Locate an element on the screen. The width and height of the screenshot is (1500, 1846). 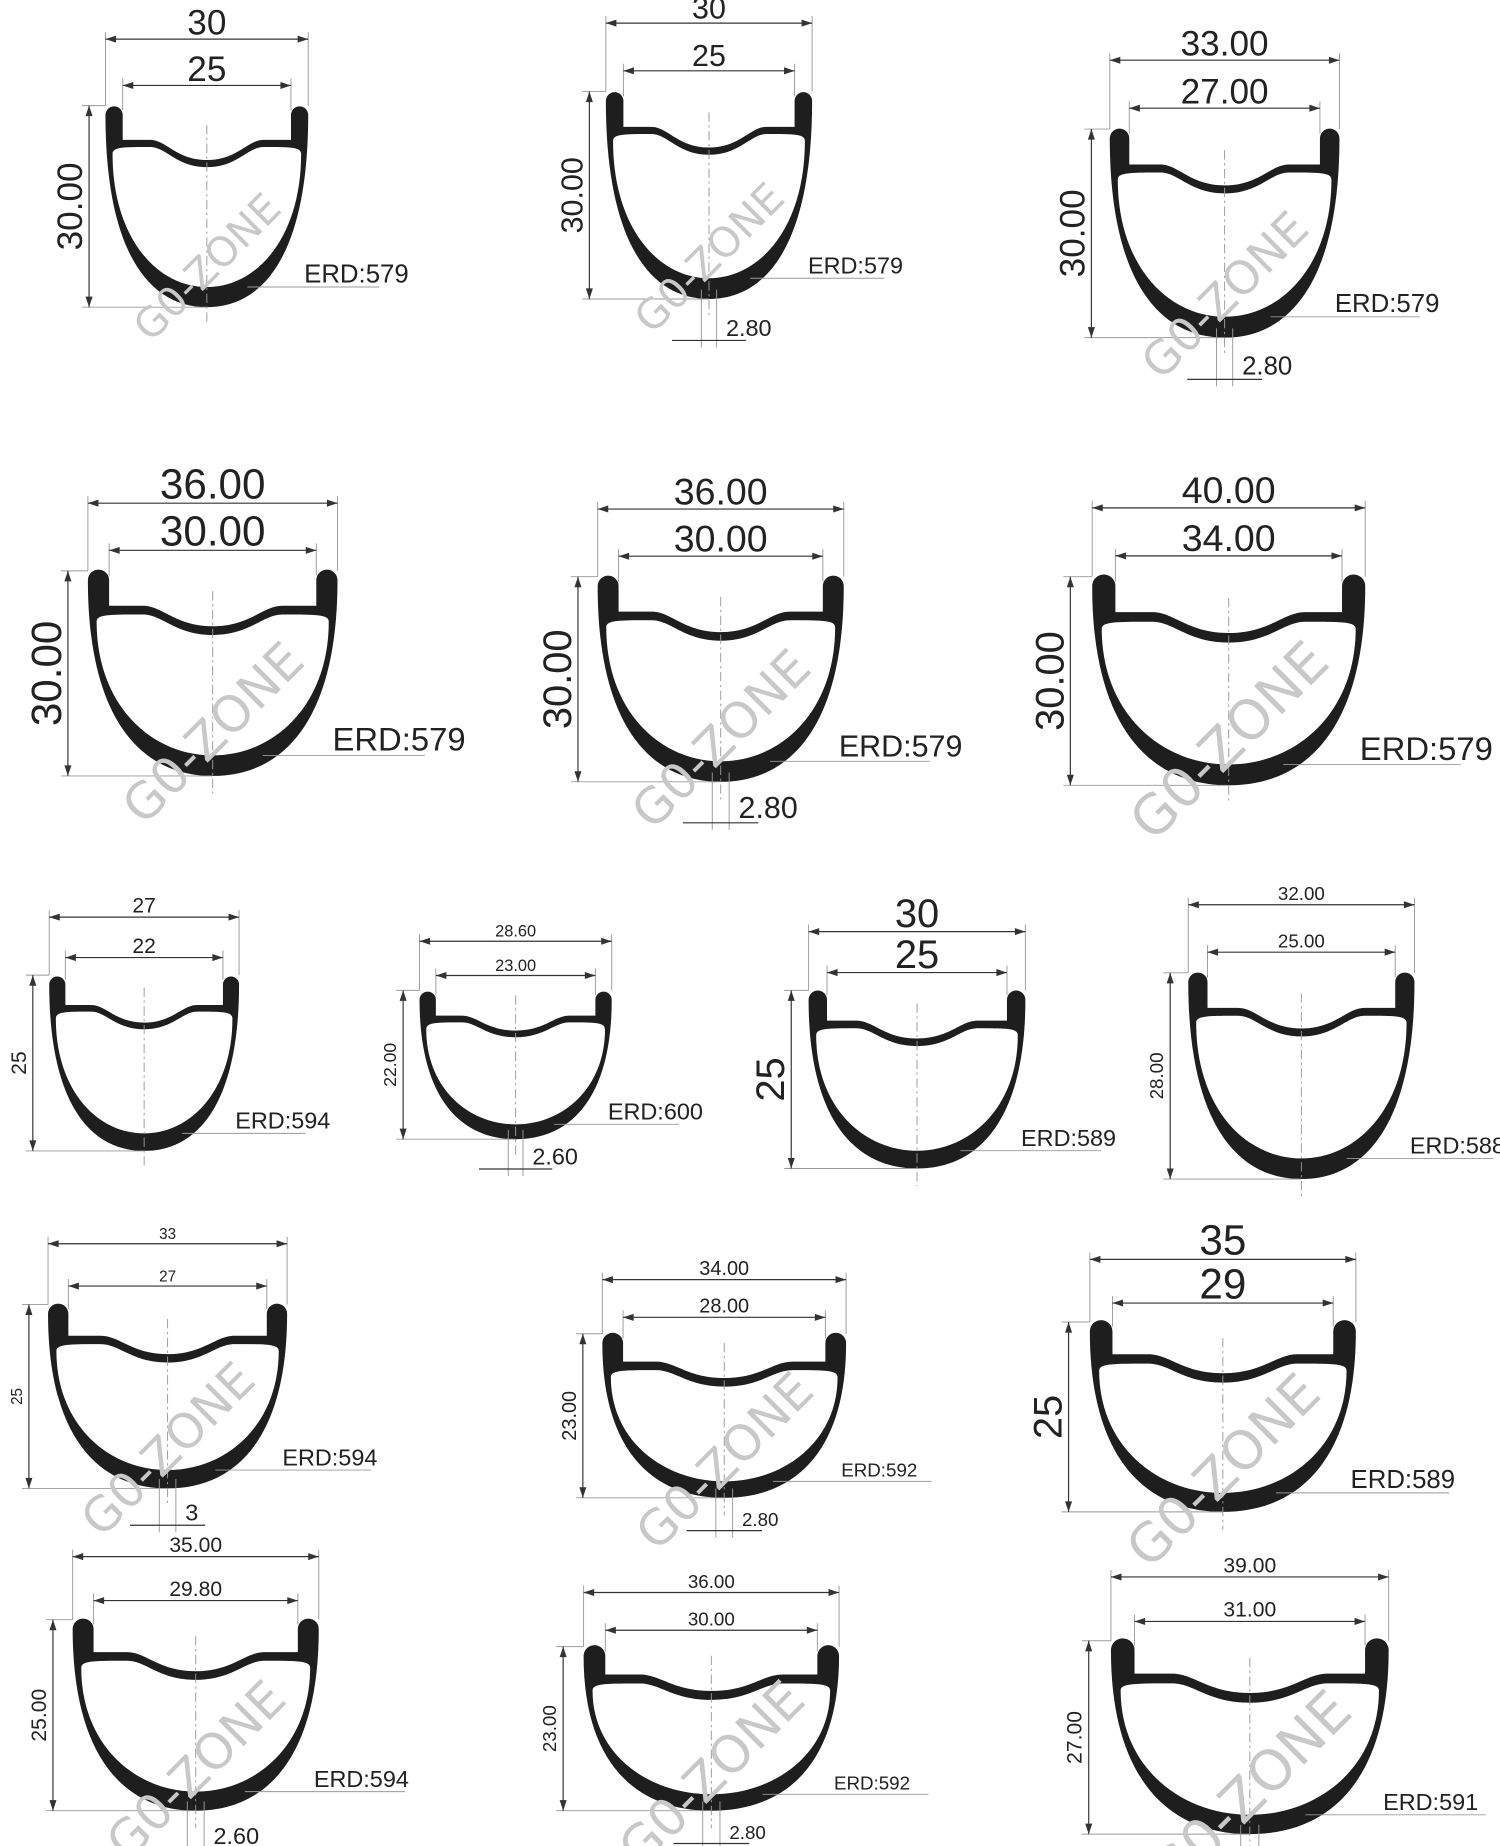
erd-label: ERD:588 is located at coordinates (1455, 1146).